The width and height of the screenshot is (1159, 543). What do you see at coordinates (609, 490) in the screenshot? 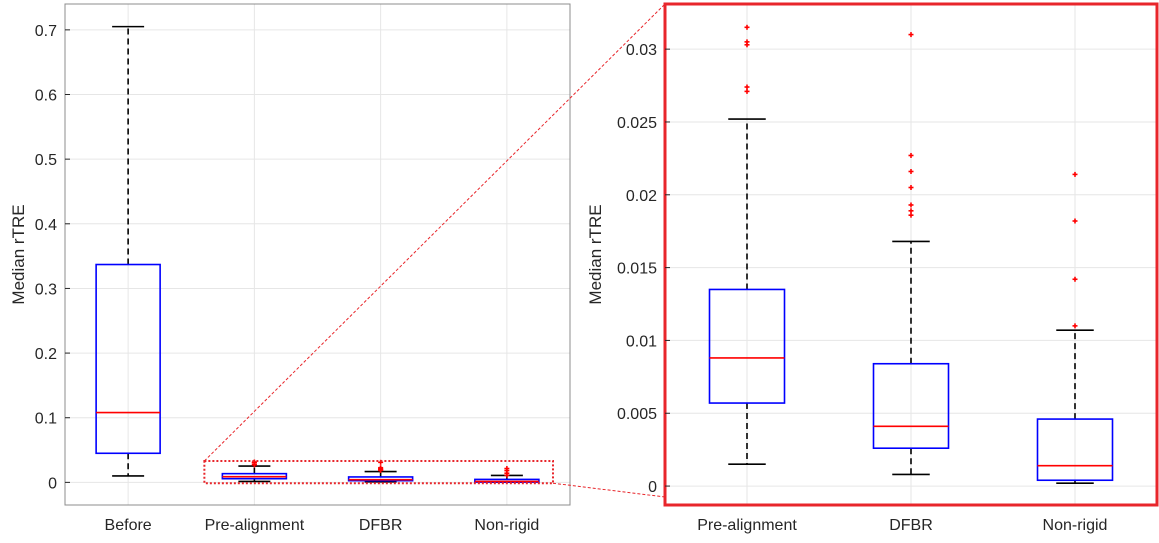
I see `zoom-connector-bottom` at bounding box center [609, 490].